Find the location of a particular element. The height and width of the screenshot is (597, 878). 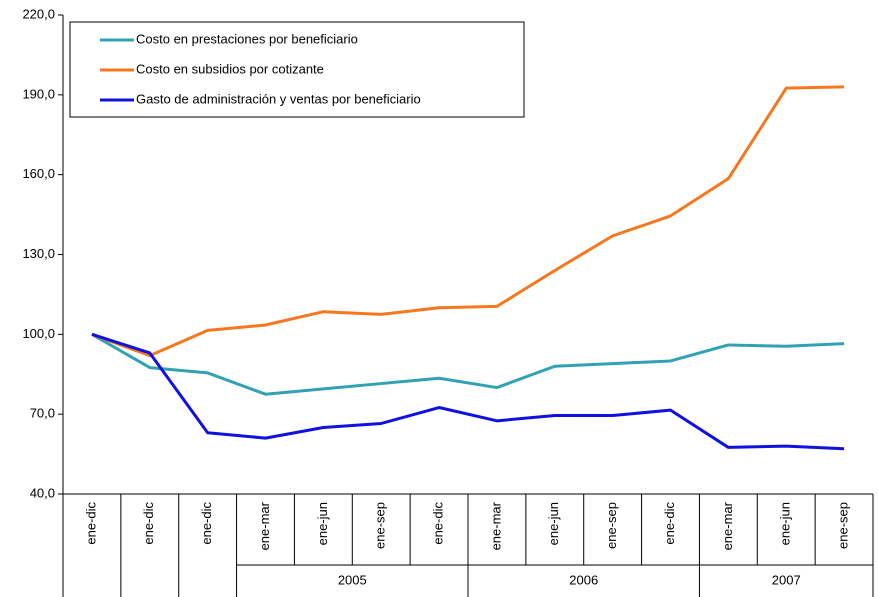

y-tick-label: 190,0 is located at coordinates (38, 93).